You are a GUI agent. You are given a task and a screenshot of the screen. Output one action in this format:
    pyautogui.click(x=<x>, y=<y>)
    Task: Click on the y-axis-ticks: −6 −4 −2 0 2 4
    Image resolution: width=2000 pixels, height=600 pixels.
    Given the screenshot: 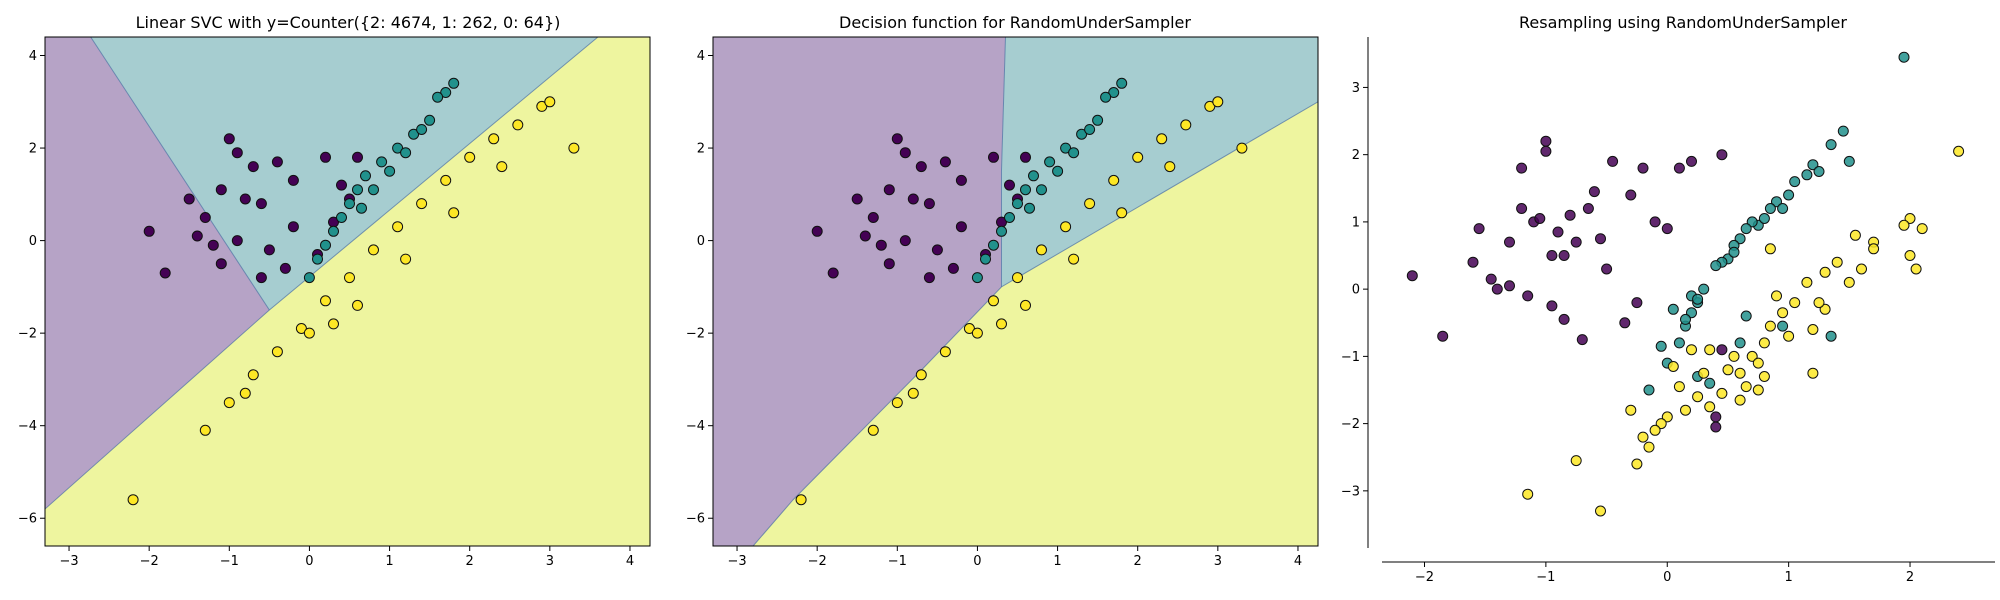 What is the action you would take?
    pyautogui.click(x=699, y=288)
    